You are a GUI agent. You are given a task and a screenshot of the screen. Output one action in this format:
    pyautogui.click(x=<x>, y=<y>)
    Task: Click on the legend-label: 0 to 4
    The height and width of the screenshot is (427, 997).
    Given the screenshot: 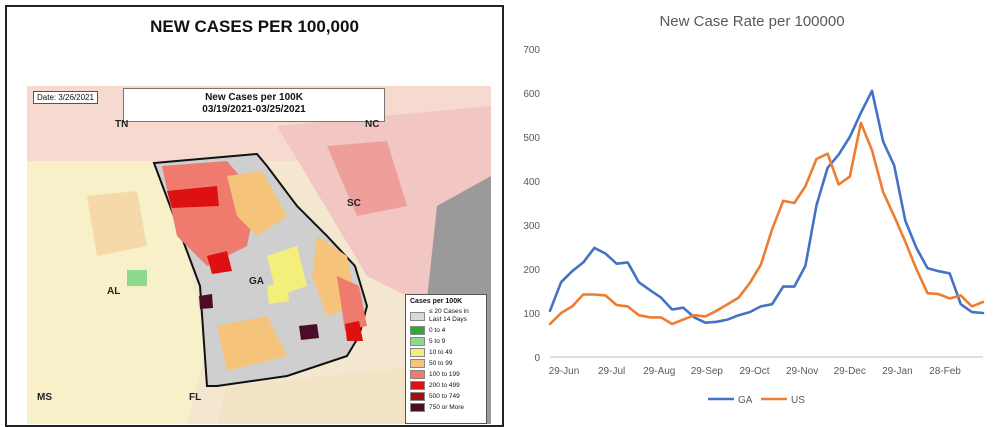 What is the action you would take?
    pyautogui.click(x=437, y=330)
    